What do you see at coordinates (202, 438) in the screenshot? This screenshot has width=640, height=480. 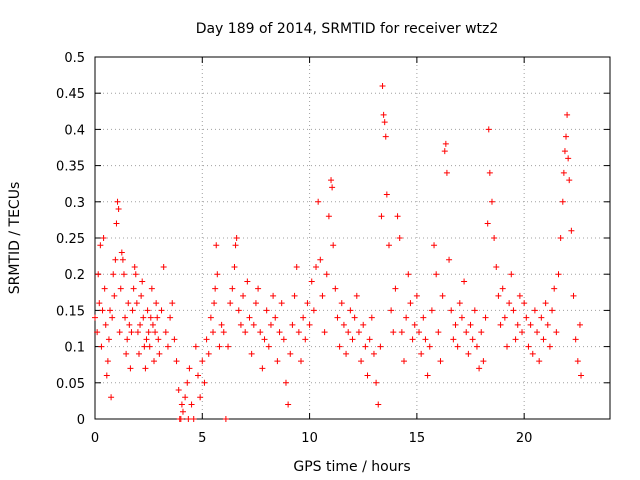 I see `x-tick-label: 5` at bounding box center [202, 438].